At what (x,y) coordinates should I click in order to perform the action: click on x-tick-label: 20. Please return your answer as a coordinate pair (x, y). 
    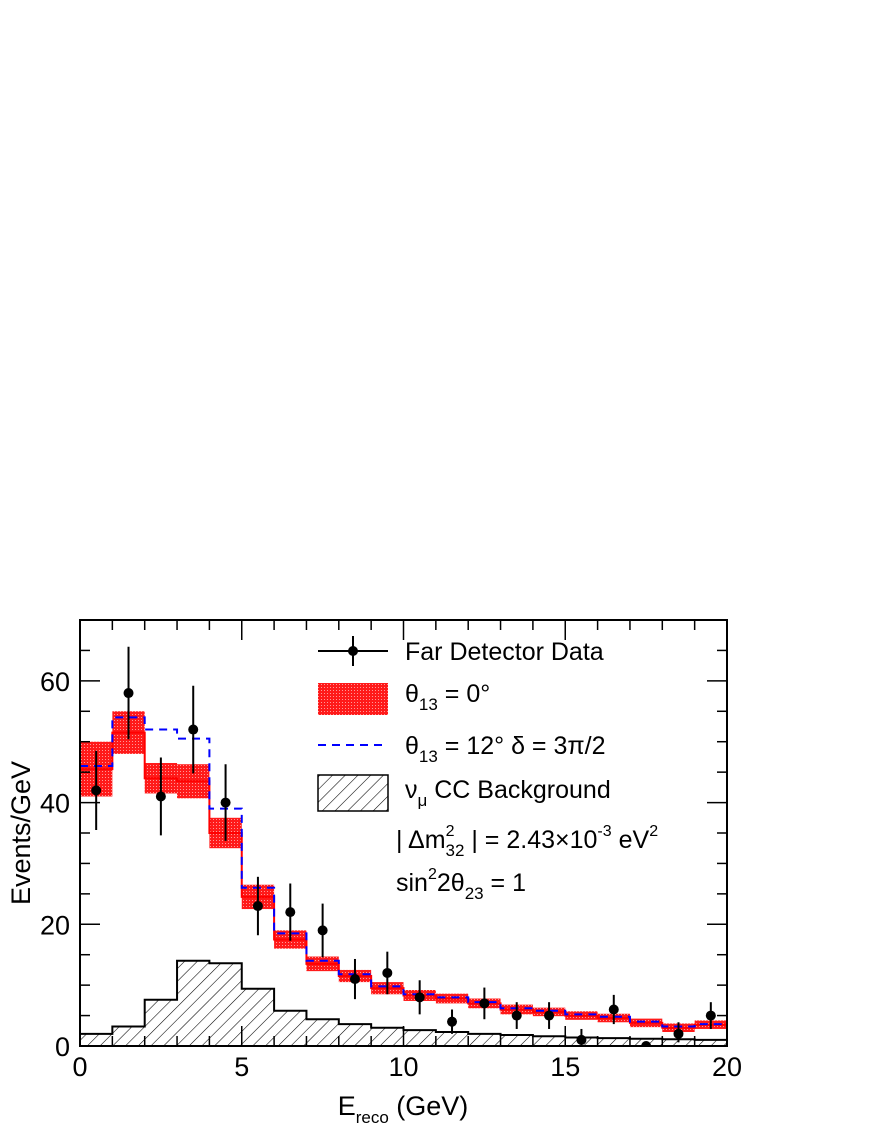
    Looking at the image, I should click on (727, 1067).